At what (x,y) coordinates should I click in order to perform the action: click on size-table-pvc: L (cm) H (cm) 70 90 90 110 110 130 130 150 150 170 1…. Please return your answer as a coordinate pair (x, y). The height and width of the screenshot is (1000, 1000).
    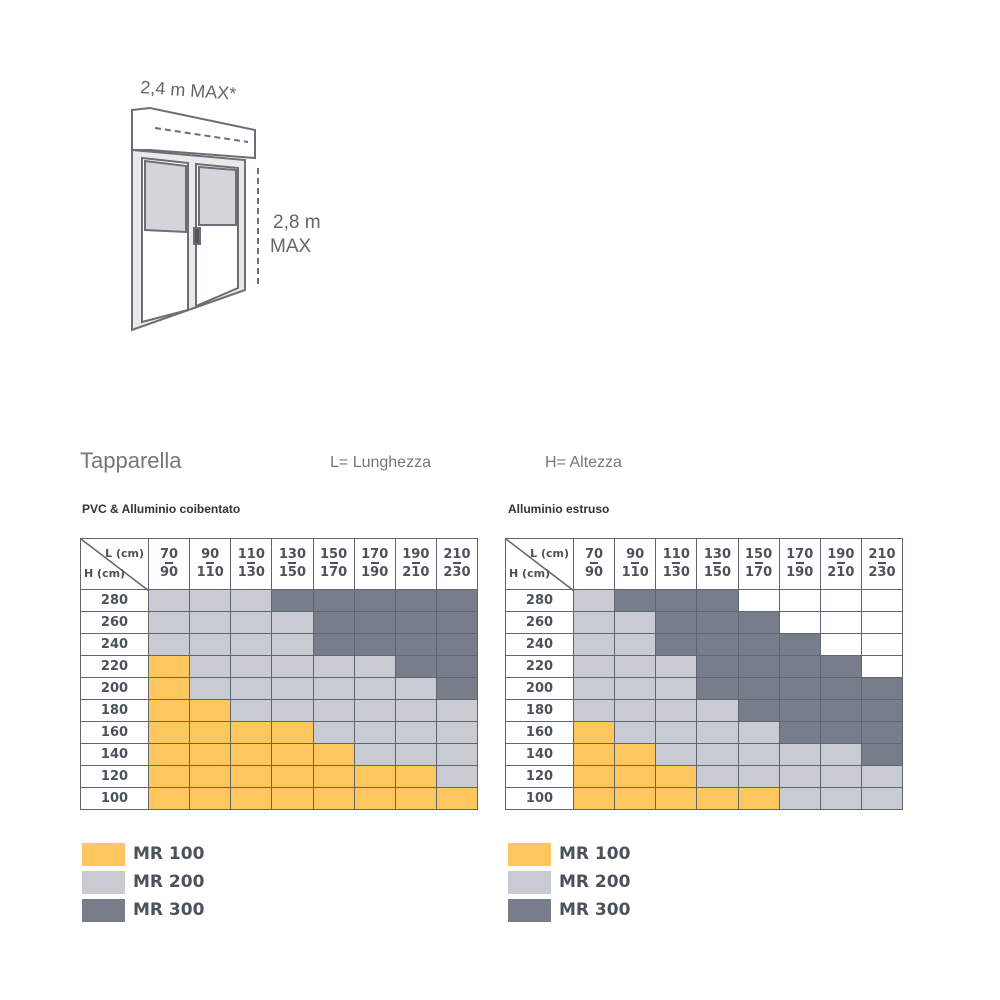
    Looking at the image, I should click on (279, 674).